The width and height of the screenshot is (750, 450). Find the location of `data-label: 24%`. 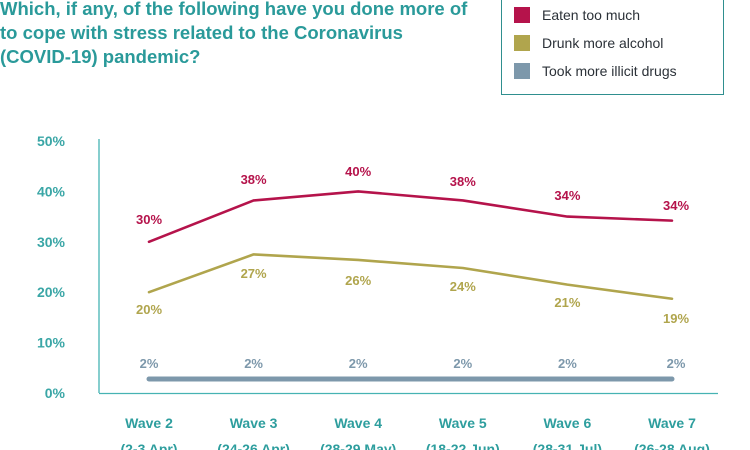

data-label: 24% is located at coordinates (463, 286).